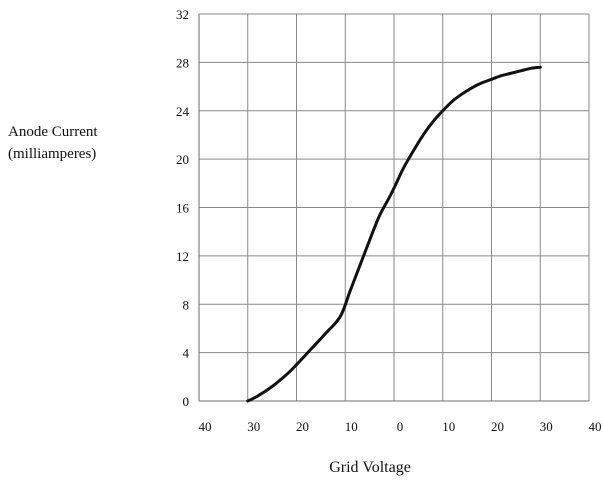  I want to click on x-tick-label-4: 0, so click(400, 426).